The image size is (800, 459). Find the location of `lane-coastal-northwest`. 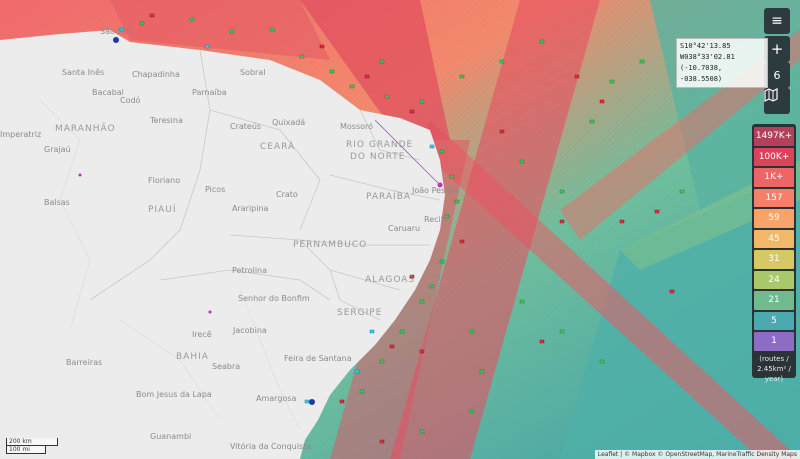

lane-coastal-northwest is located at coordinates (220, 30).